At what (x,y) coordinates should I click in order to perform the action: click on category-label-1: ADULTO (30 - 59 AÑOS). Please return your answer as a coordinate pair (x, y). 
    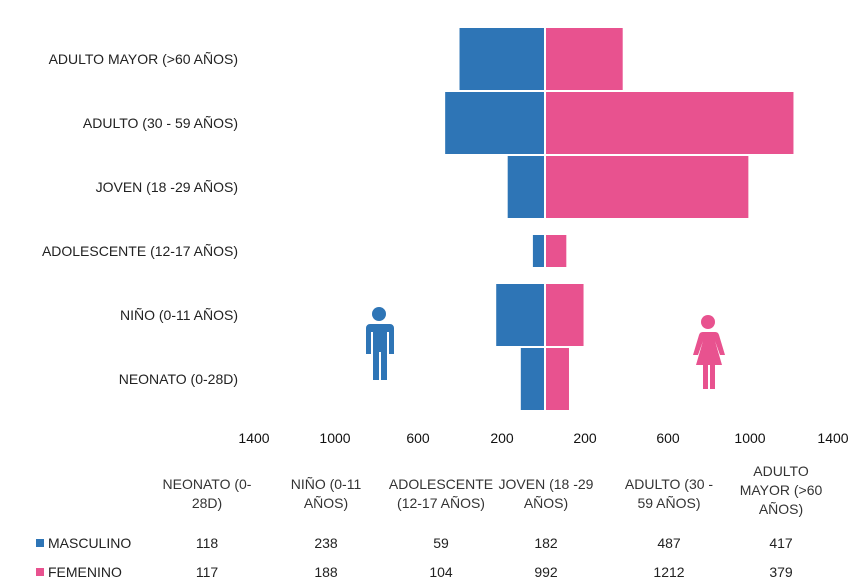
    Looking at the image, I should click on (160, 123).